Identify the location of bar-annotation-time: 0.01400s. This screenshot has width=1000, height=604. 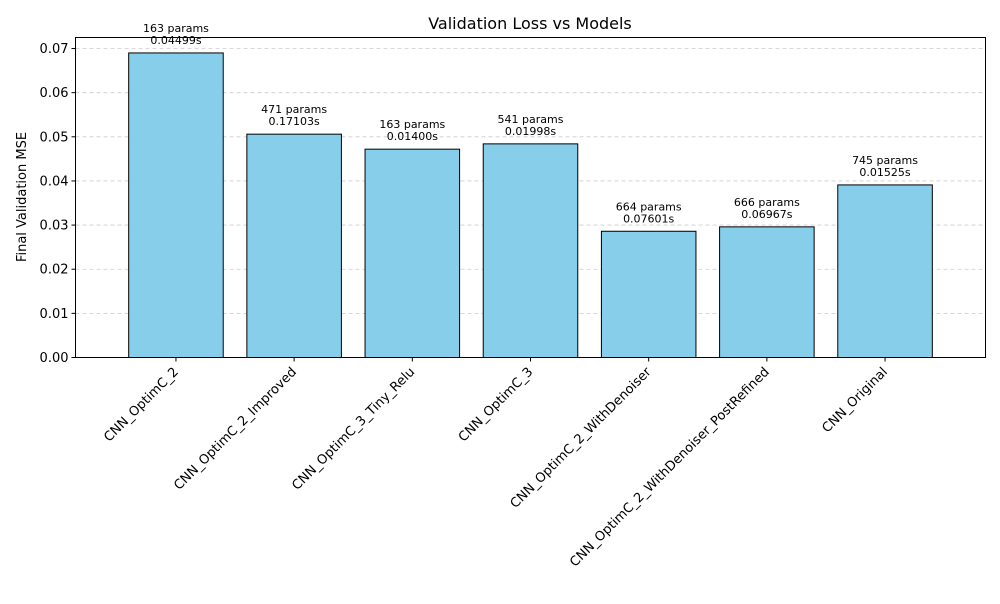
(412, 136).